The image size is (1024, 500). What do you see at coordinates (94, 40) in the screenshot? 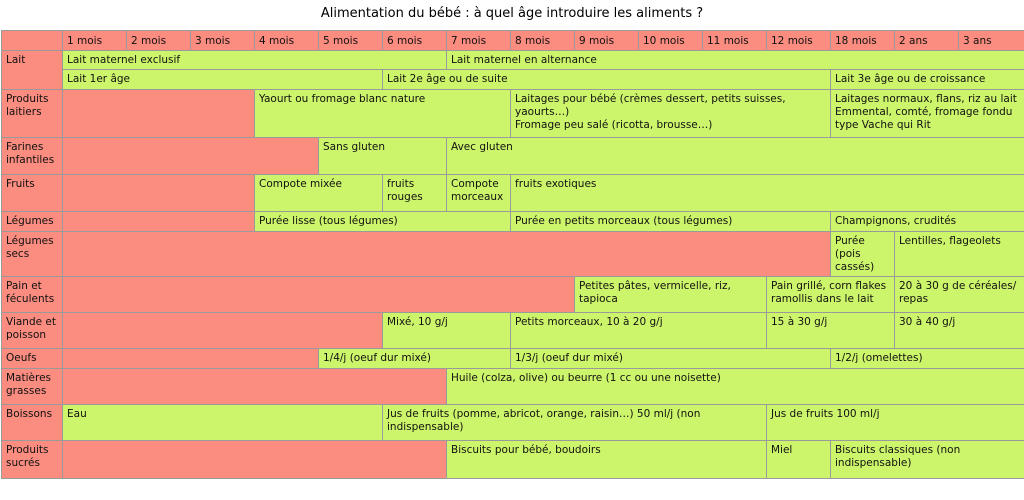
I see `column-header: 1 mois` at bounding box center [94, 40].